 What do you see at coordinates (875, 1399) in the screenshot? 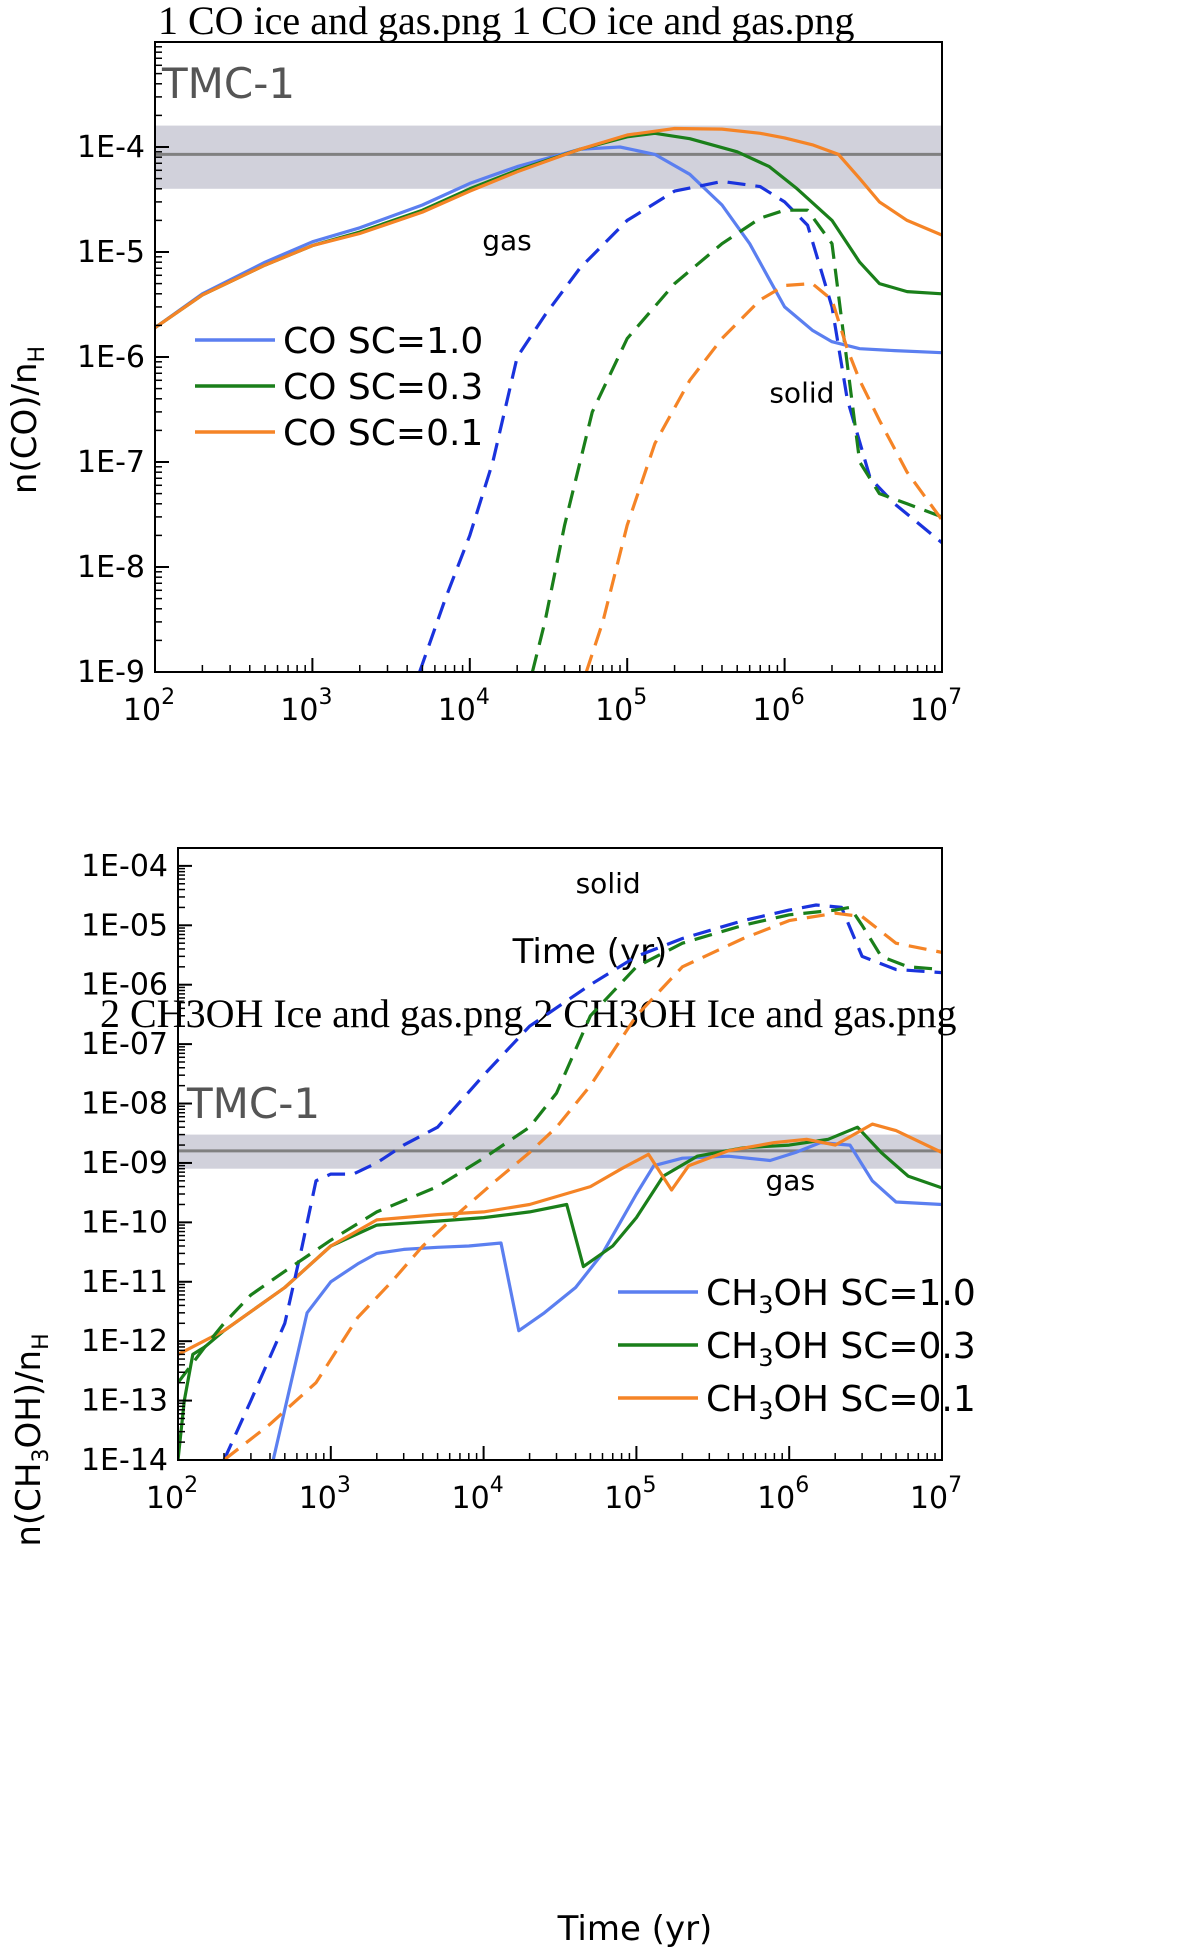
I see `ch3oh-legend-label-post: OH SC=0.1` at bounding box center [875, 1399].